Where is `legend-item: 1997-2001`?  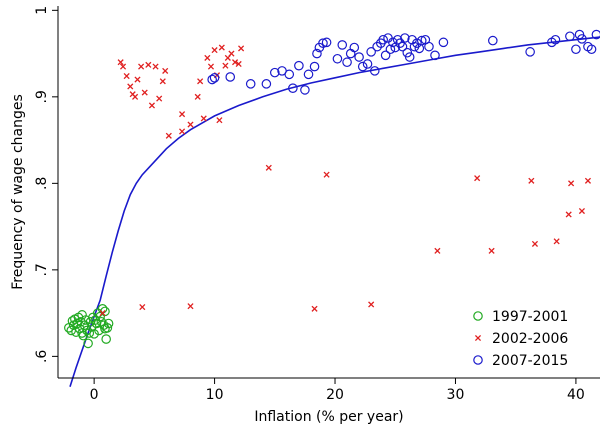
legend-item: 1997-2001 is located at coordinates (520, 317).